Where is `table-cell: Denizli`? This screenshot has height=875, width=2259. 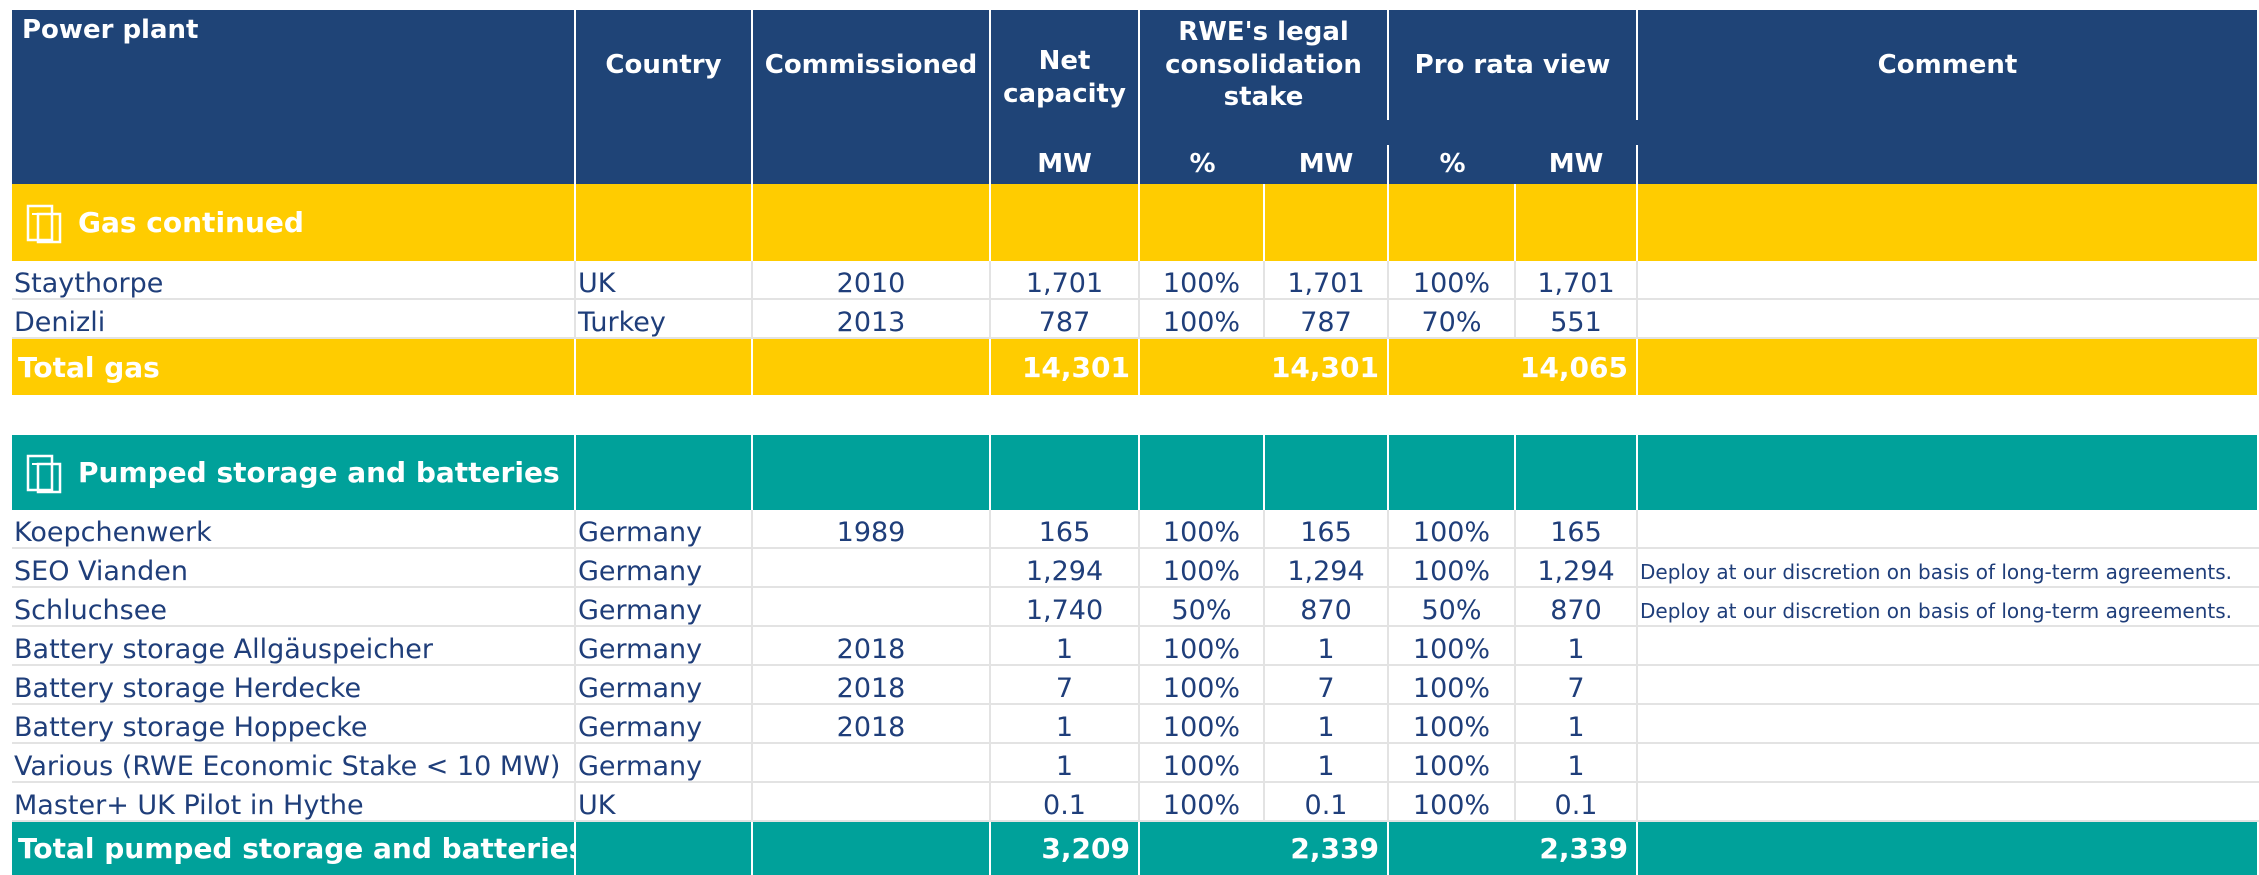 table-cell: Denizli is located at coordinates (294, 319).